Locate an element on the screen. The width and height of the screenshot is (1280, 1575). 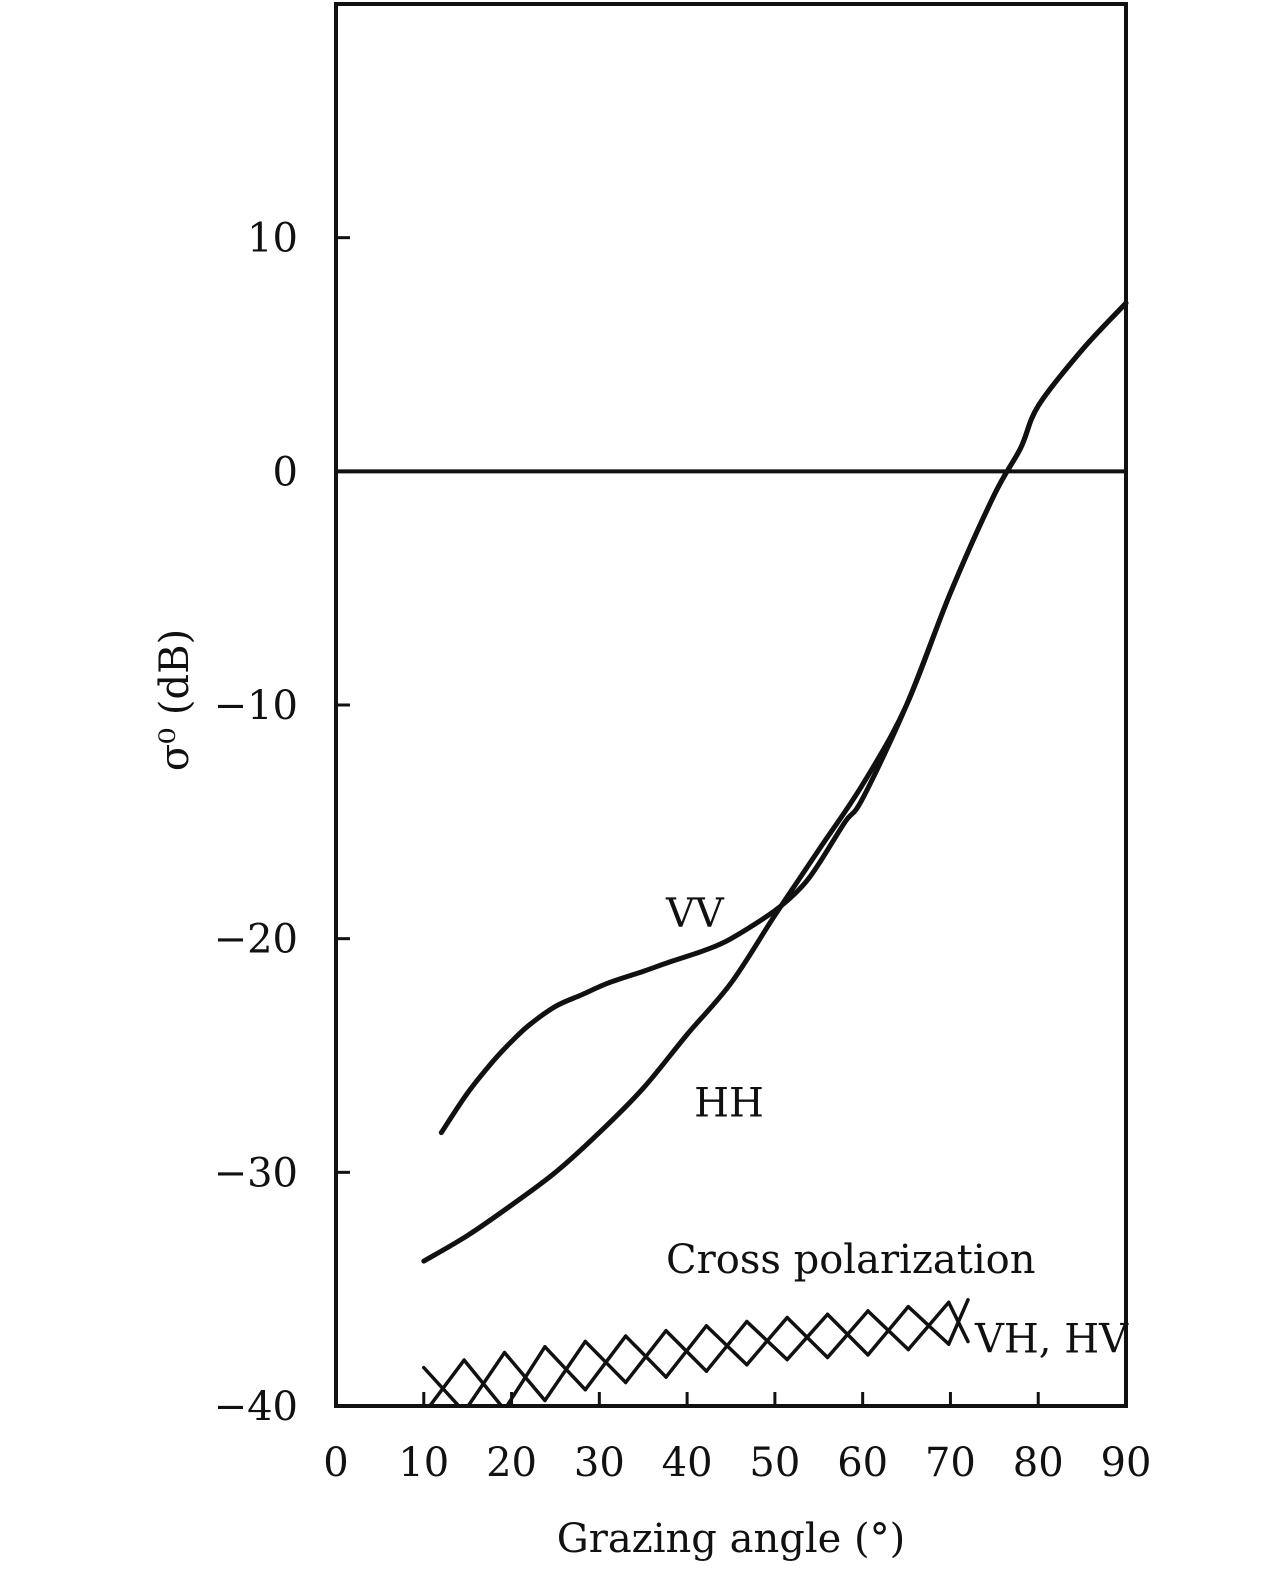
annotation-label: VV is located at coordinates (695, 914).